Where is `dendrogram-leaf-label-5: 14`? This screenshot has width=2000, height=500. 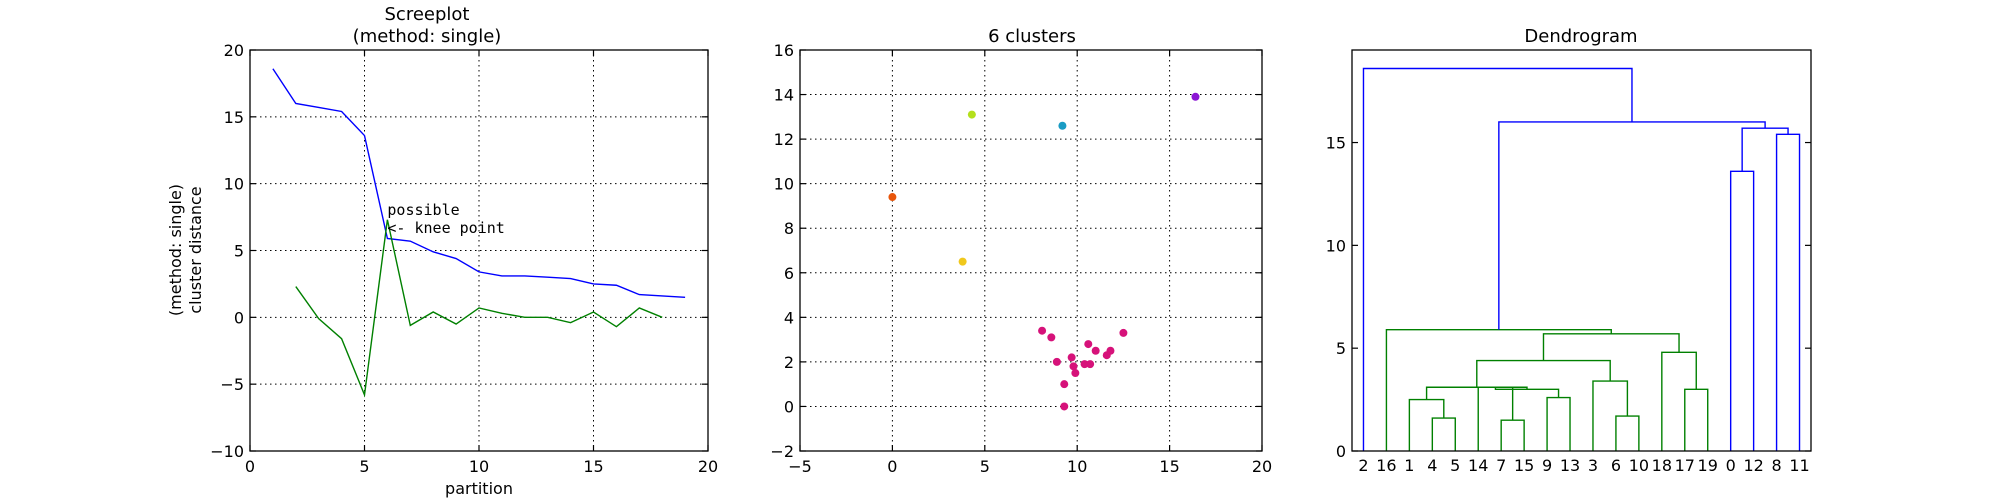 dendrogram-leaf-label-5: 14 is located at coordinates (1478, 465).